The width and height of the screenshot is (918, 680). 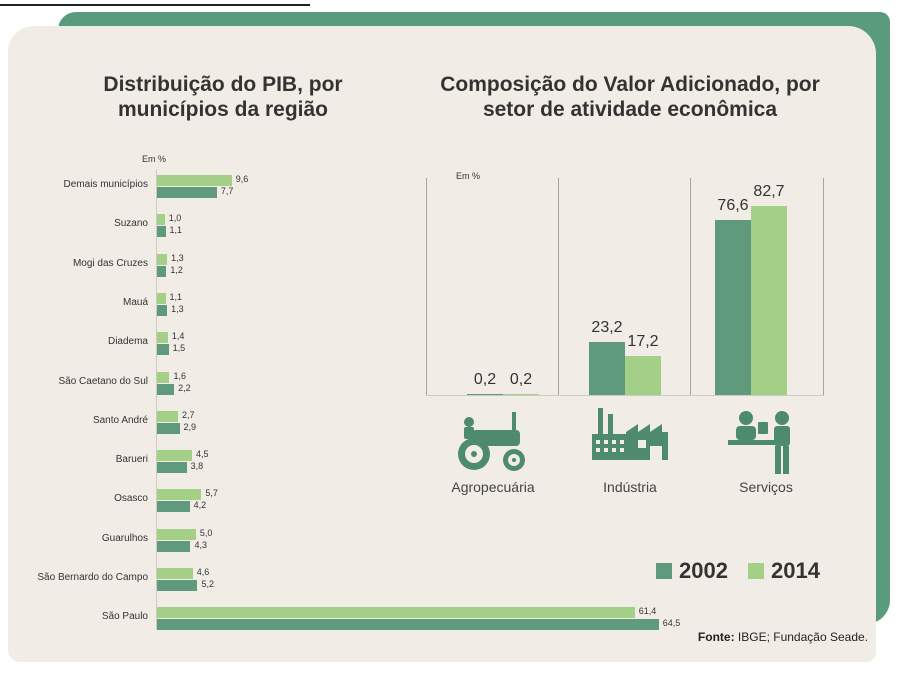 What do you see at coordinates (176, 230) in the screenshot?
I see `value-label-2002: 1,1` at bounding box center [176, 230].